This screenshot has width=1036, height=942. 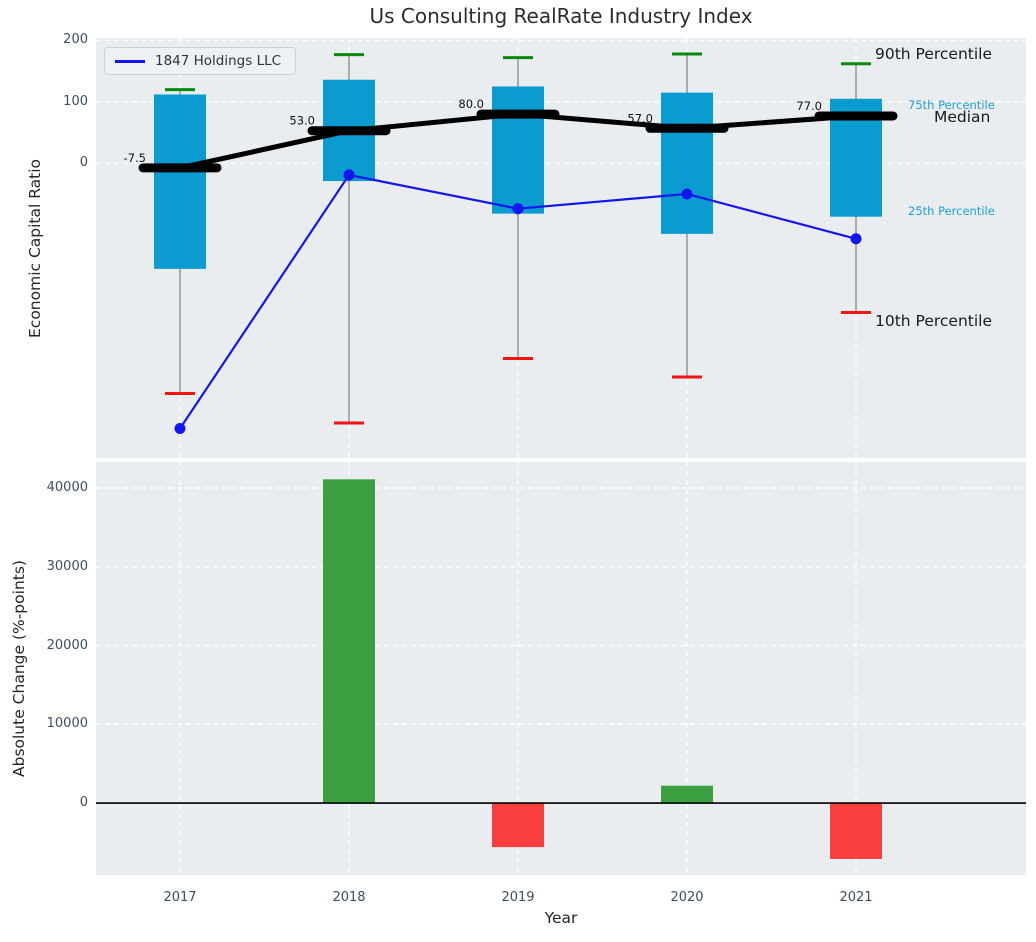 What do you see at coordinates (67, 487) in the screenshot?
I see `bottom-ytick-40000: 40000` at bounding box center [67, 487].